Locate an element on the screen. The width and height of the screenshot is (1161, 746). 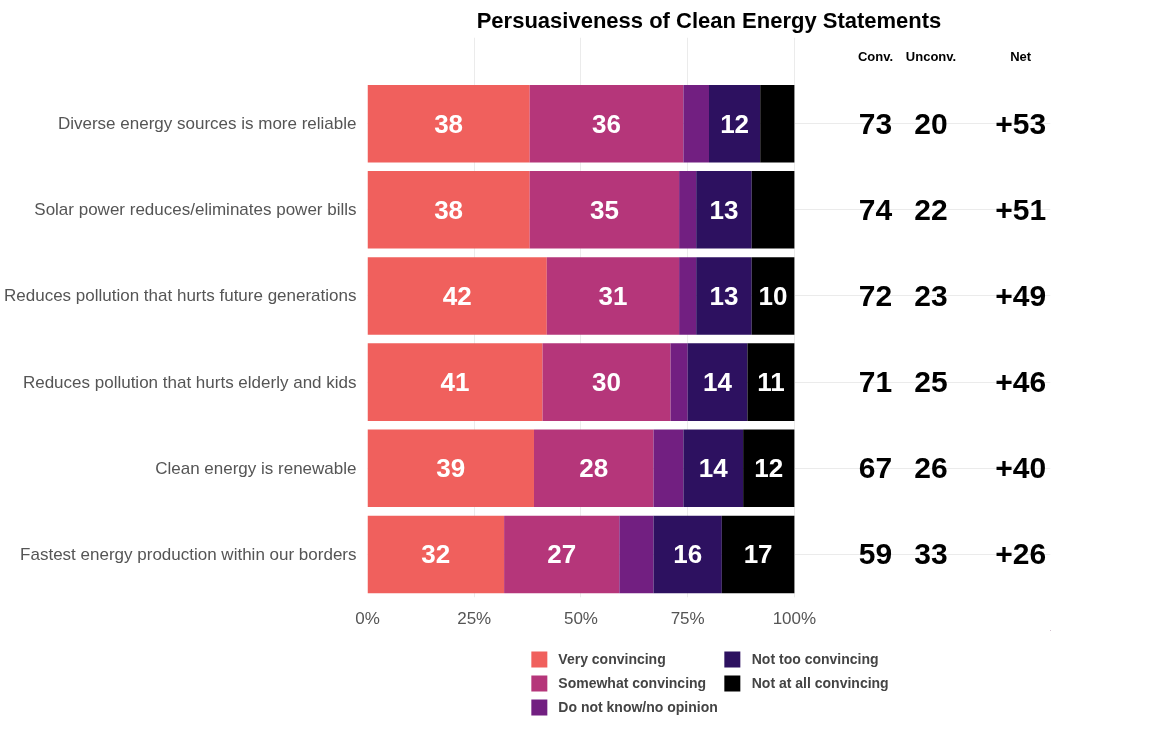
y-tick-label: Reduces pollution that hurts future generations is located at coordinates (180, 296).